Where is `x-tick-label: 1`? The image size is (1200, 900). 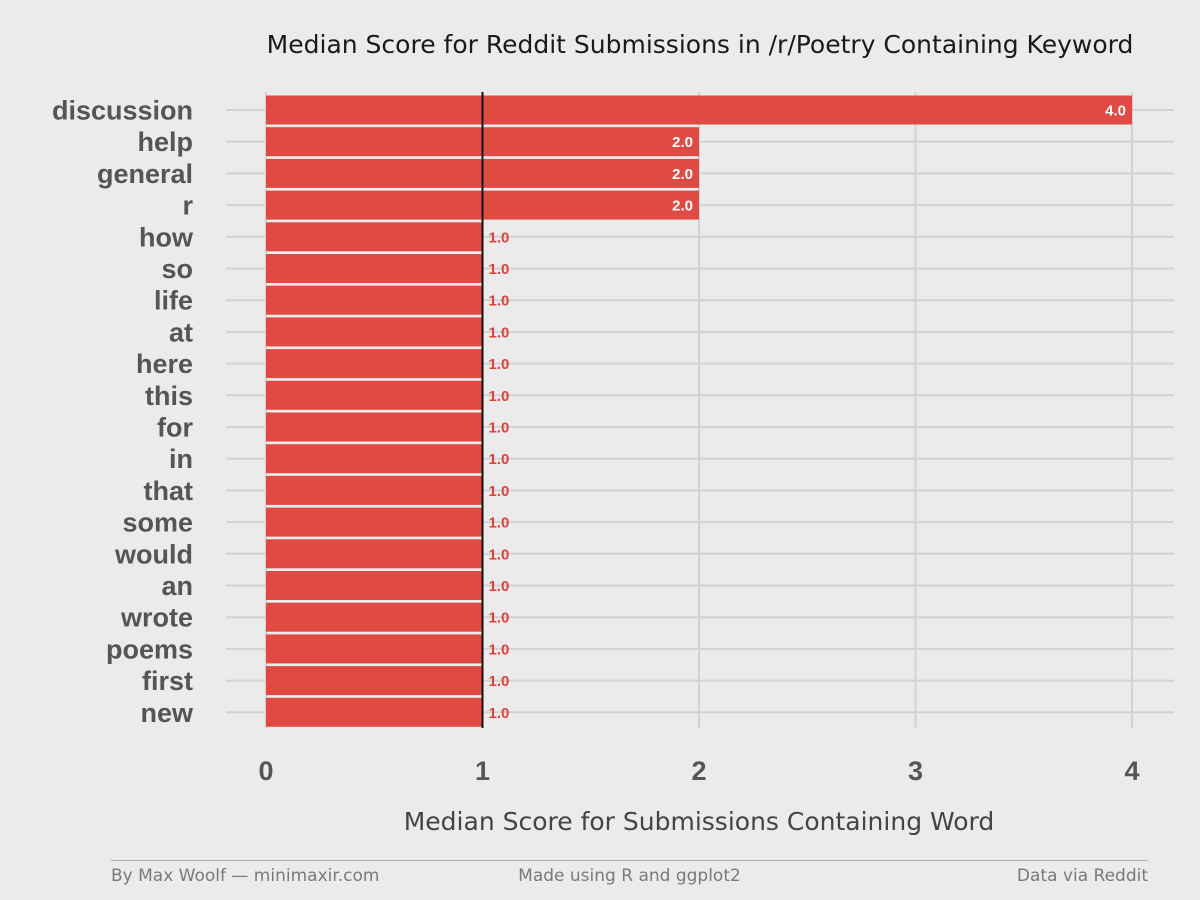
x-tick-label: 1 is located at coordinates (482, 771).